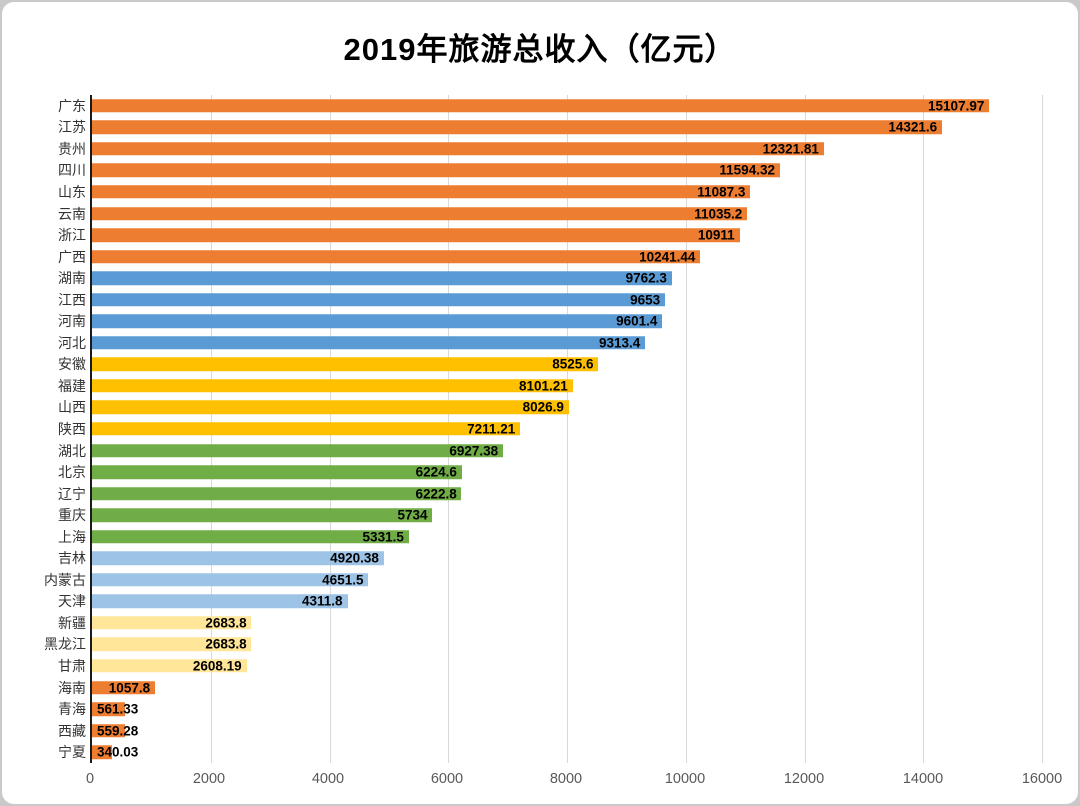  Describe the element at coordinates (550, 666) in the screenshot. I see `bar-row: 甘肃 2608.19` at that location.